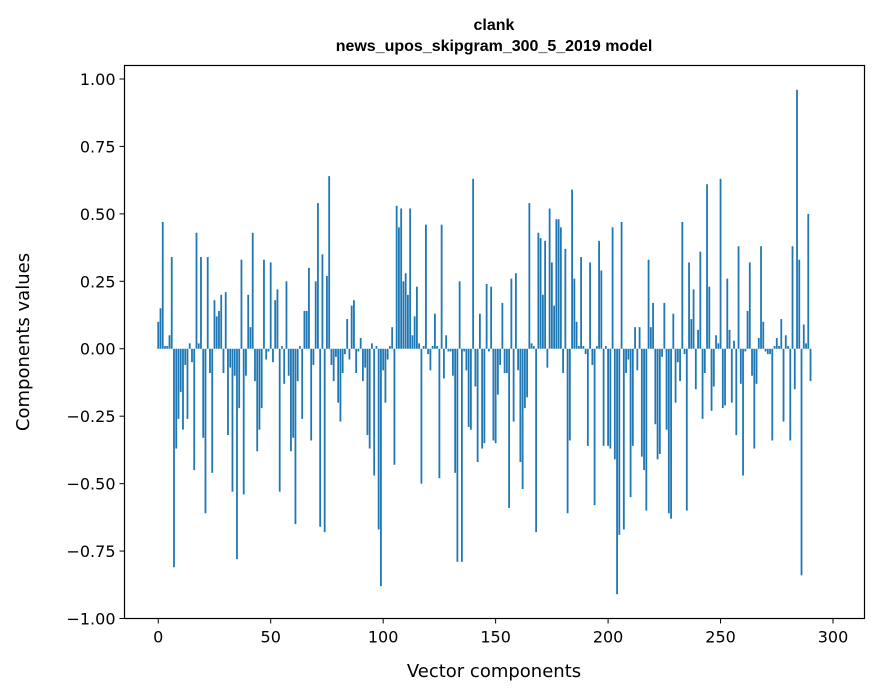 This screenshot has width=880, height=696. I want to click on chart-subtitle: news_upos_skipgram_300_5_2019 model, so click(494, 46).